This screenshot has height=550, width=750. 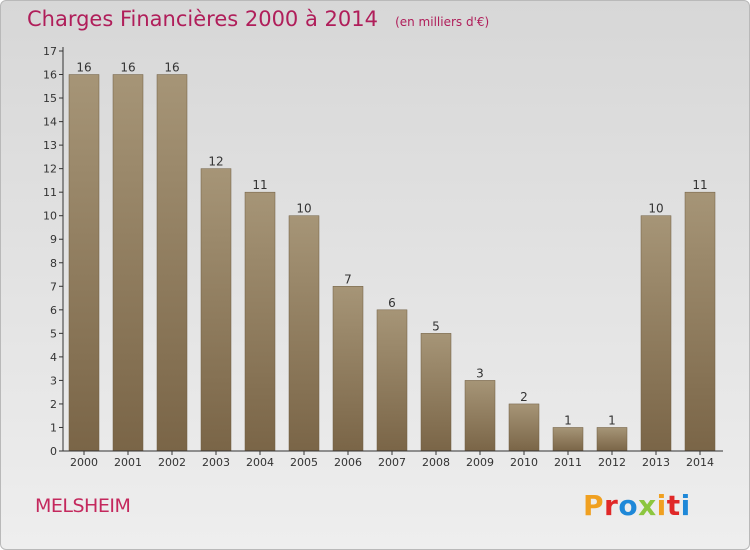 I want to click on y-tick-label: 13, so click(x=50, y=145).